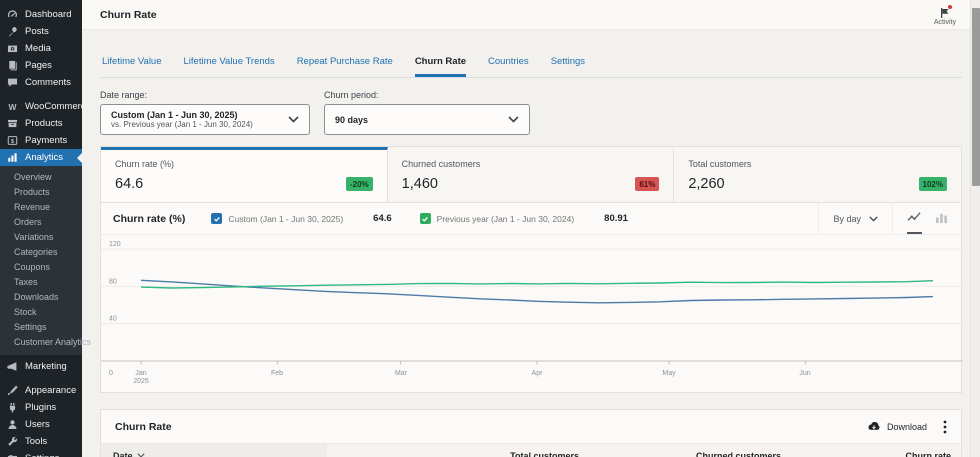  I want to click on analytics-icon, so click(12, 157).